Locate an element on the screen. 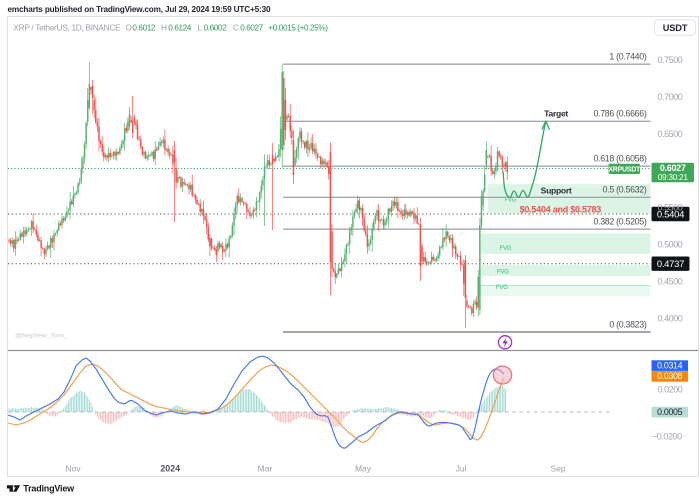  svg-text: Jul is located at coordinates (461, 469).